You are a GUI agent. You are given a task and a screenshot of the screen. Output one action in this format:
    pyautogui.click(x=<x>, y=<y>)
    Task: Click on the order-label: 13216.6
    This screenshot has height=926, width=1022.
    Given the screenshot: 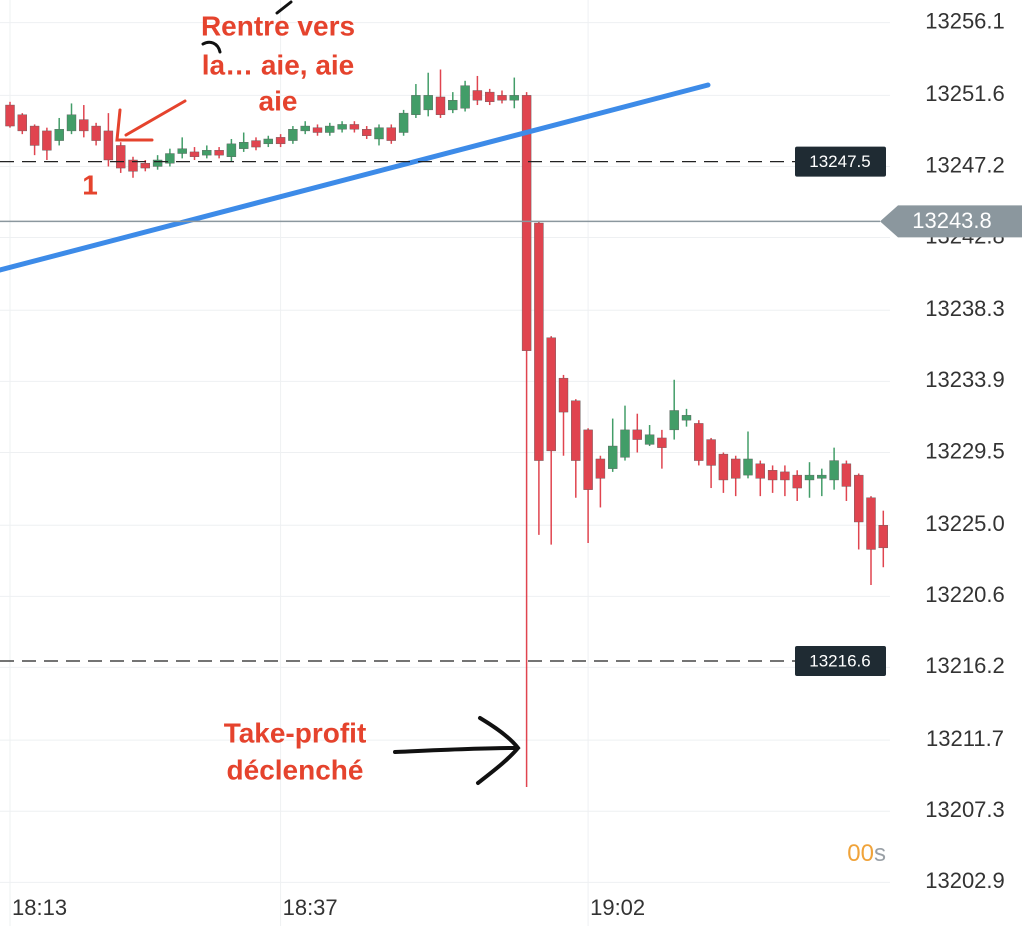 What is the action you would take?
    pyautogui.click(x=839, y=660)
    